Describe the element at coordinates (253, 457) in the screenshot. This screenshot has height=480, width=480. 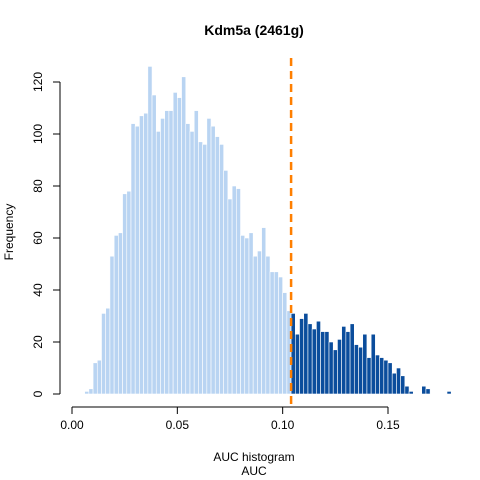
I see `chart-subtitle: AUC histogram` at that location.